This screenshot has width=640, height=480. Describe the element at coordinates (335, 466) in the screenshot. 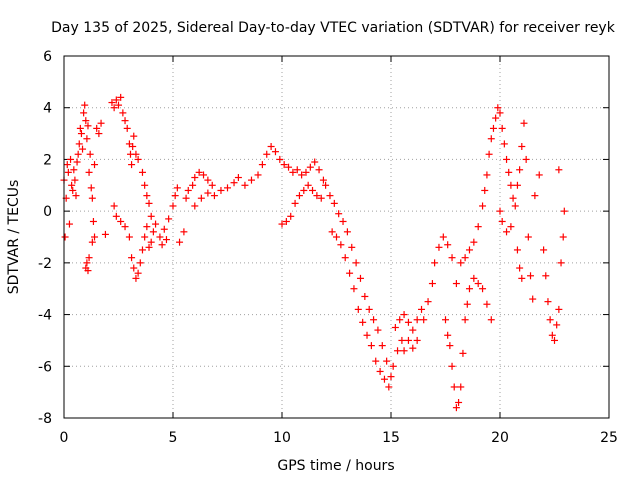

I see `x-axis-label: GPS time / hours` at that location.